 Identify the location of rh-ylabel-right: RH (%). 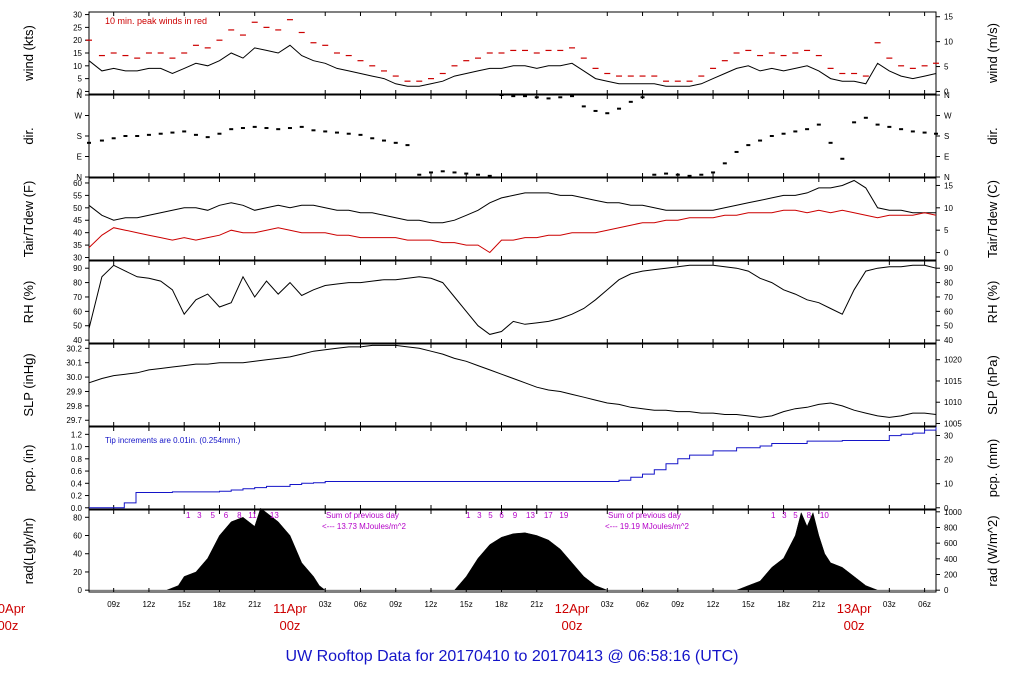
(992, 302).